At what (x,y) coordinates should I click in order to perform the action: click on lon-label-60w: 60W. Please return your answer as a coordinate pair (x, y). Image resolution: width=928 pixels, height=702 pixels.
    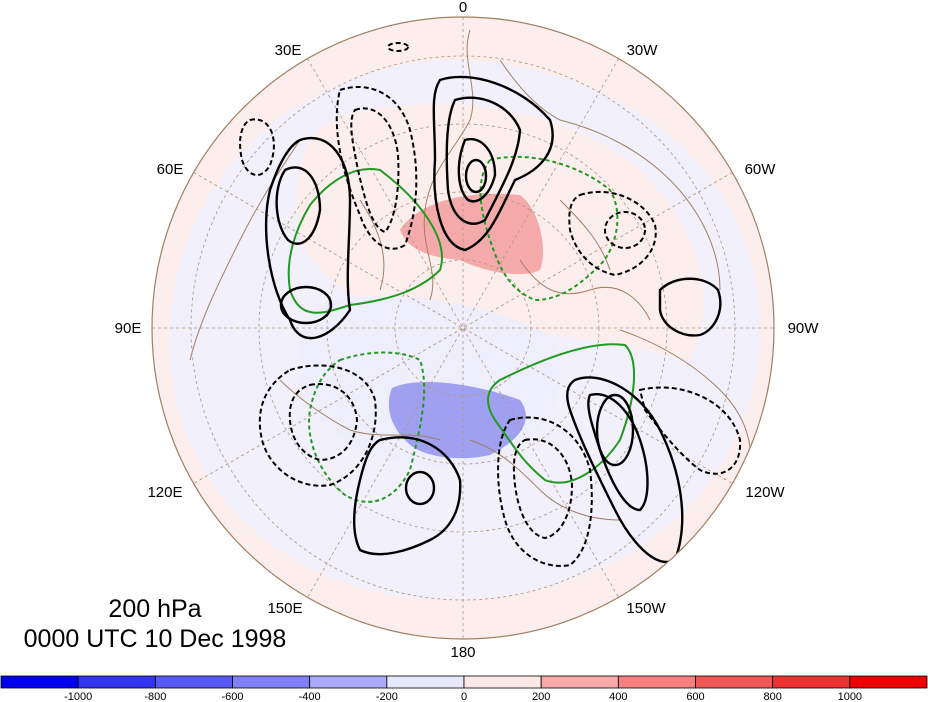
    Looking at the image, I should click on (761, 169).